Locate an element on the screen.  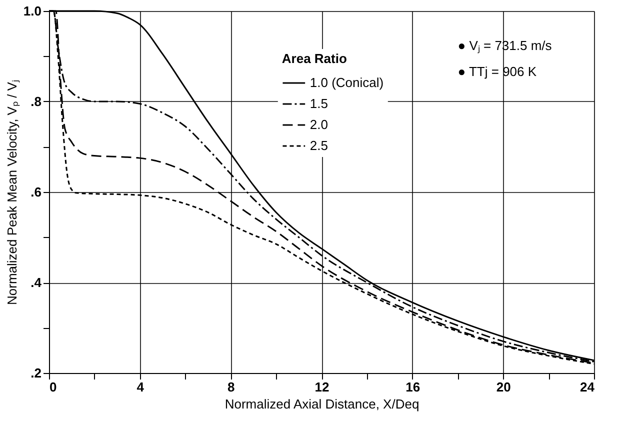
x-tick-label: 4 is located at coordinates (140, 387).